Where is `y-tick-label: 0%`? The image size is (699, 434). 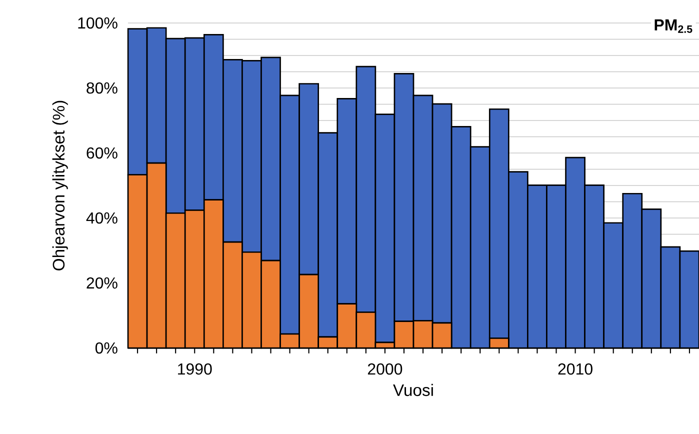
y-tick-label: 0% is located at coordinates (106, 348).